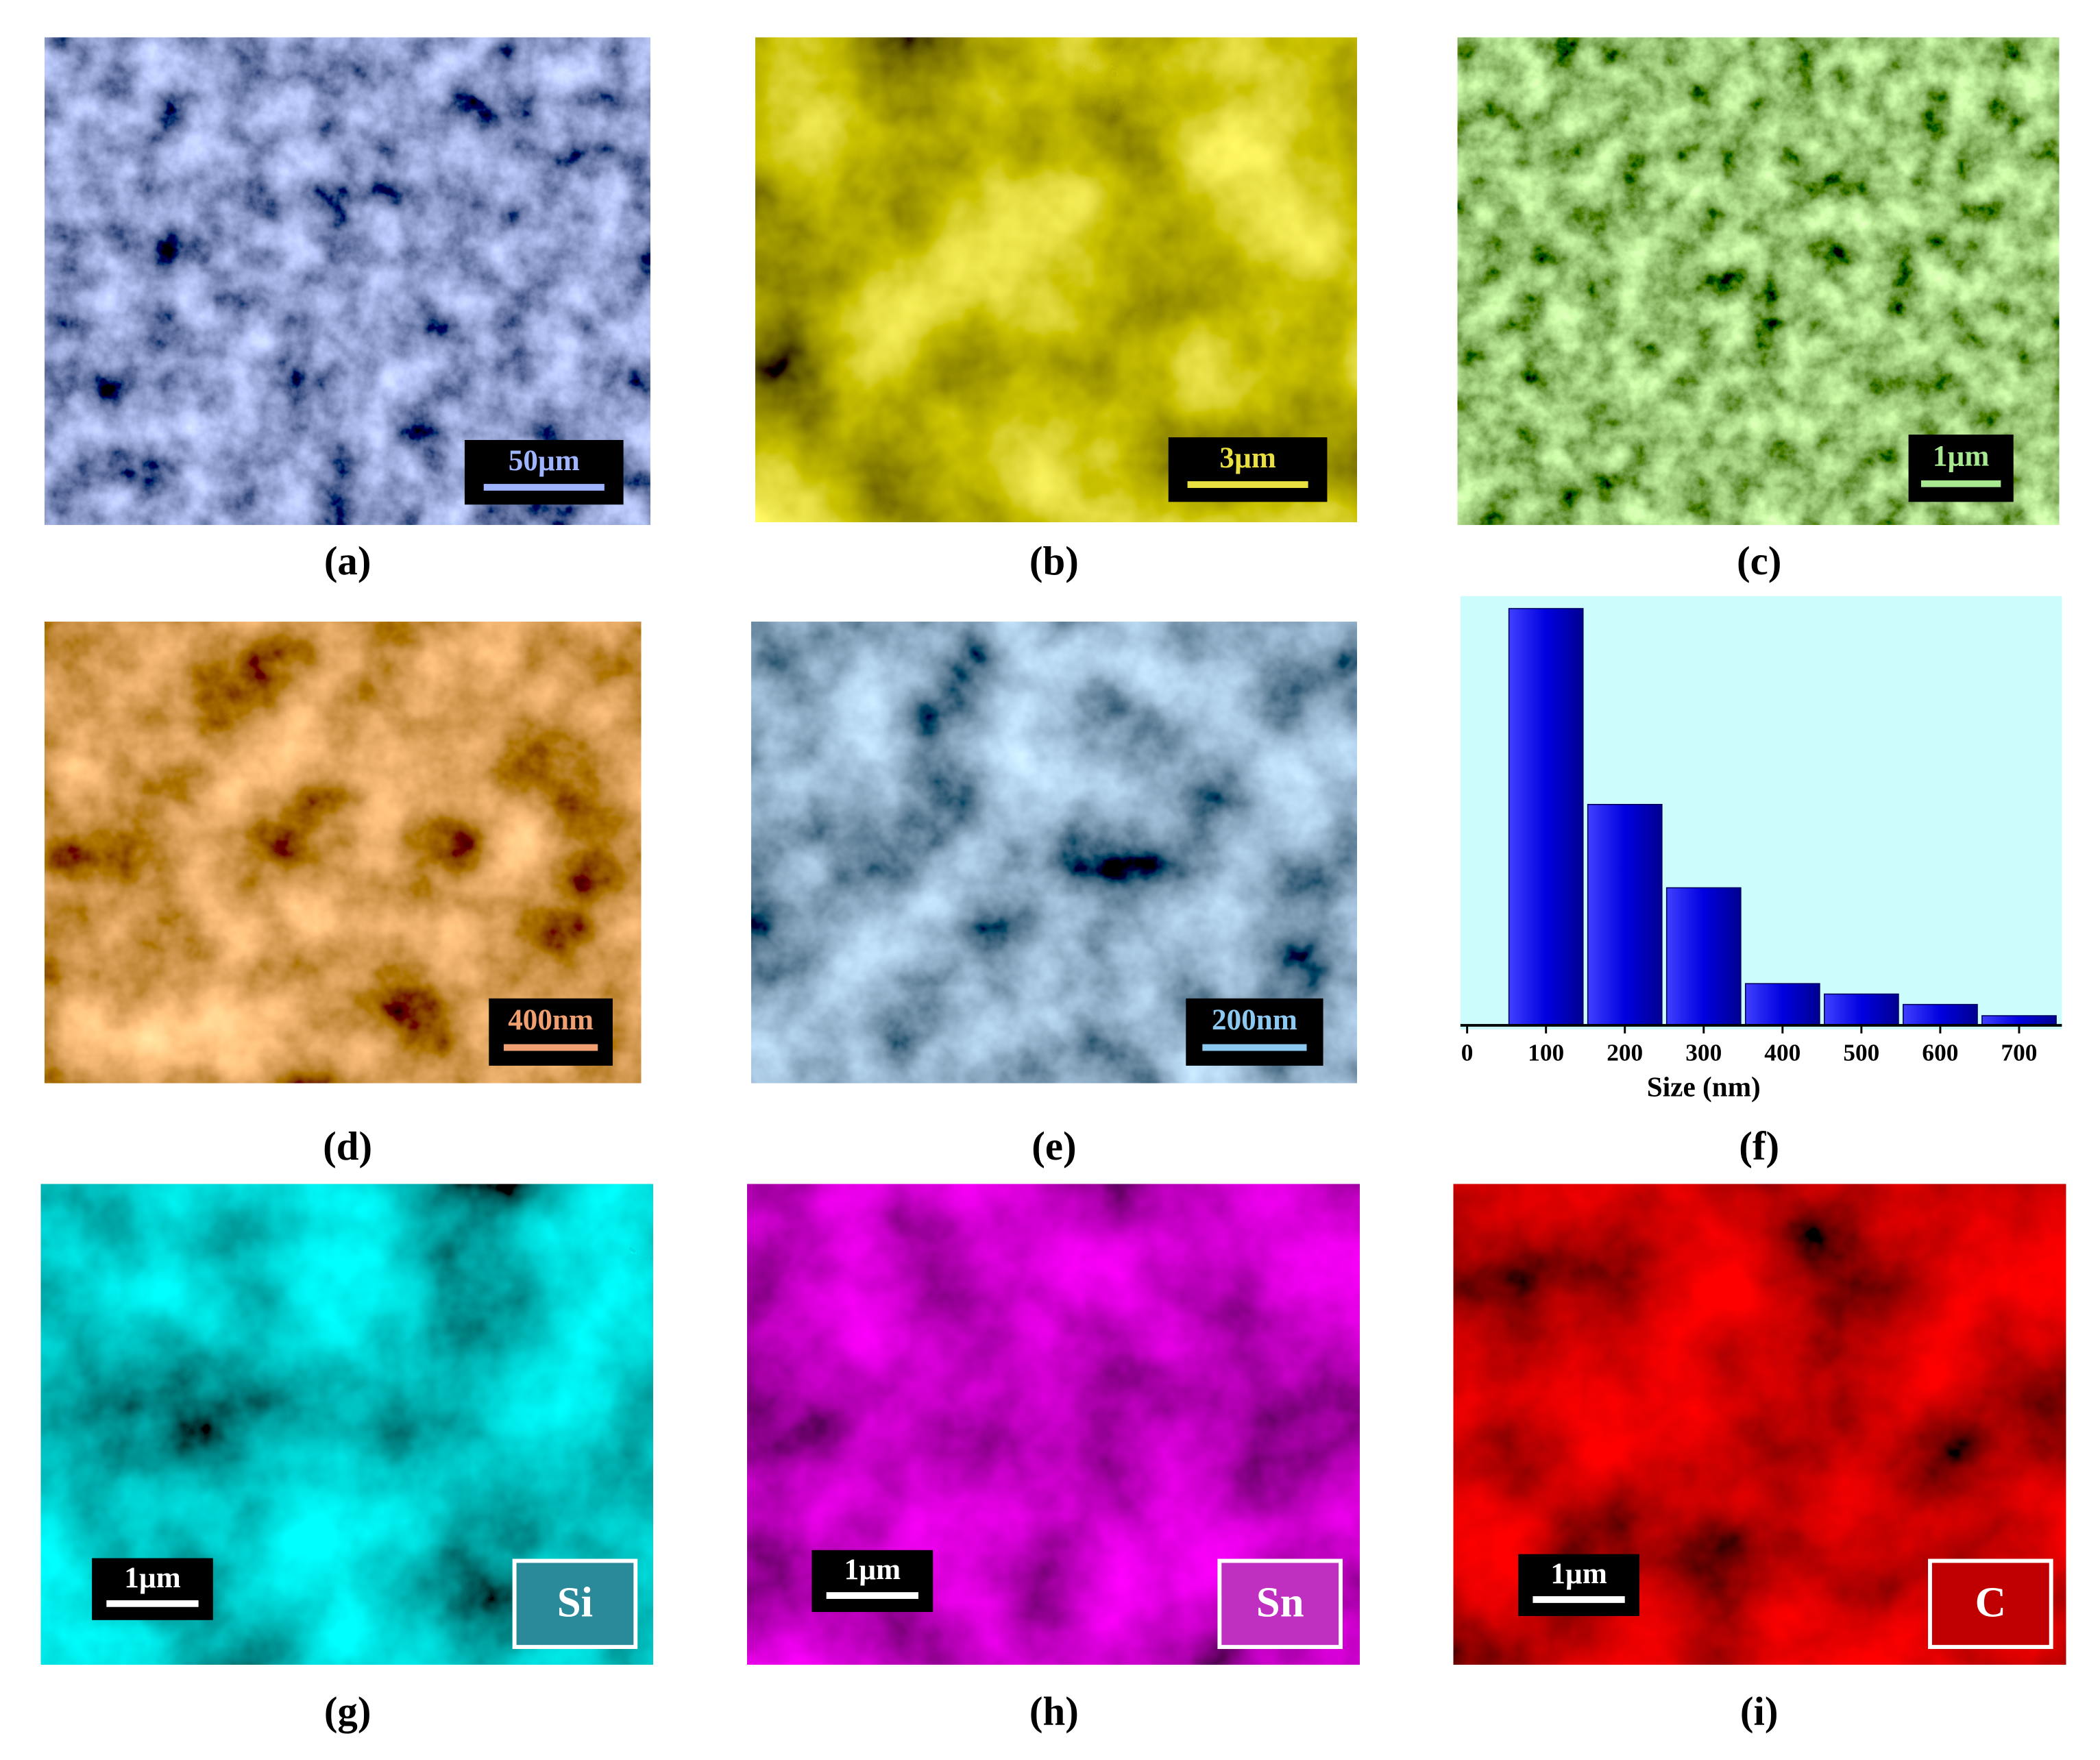 This screenshot has height=1760, width=2100. What do you see at coordinates (1782, 1052) in the screenshot?
I see `x-tick-label: 400` at bounding box center [1782, 1052].